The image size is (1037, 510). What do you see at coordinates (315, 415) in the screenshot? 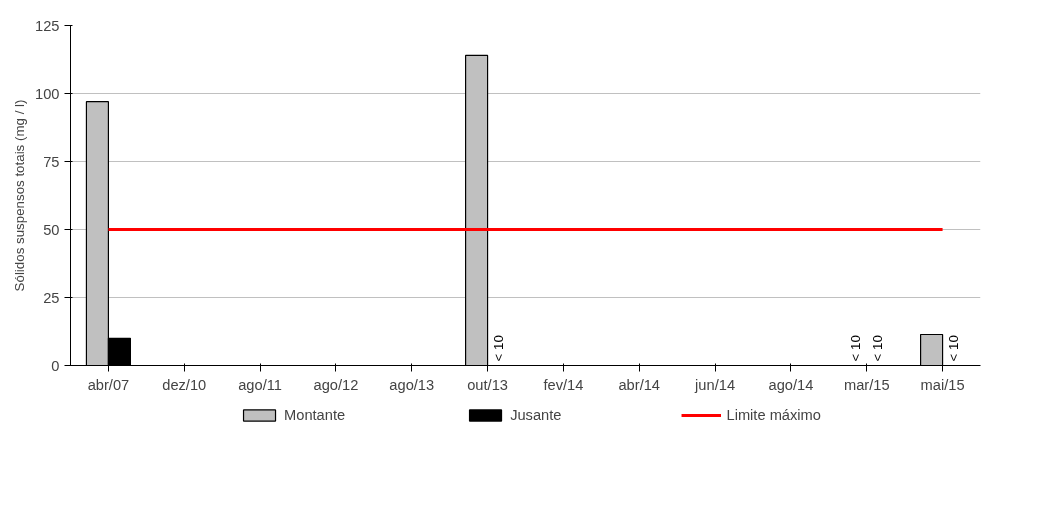
I see `legend-label: Montante` at bounding box center [315, 415].